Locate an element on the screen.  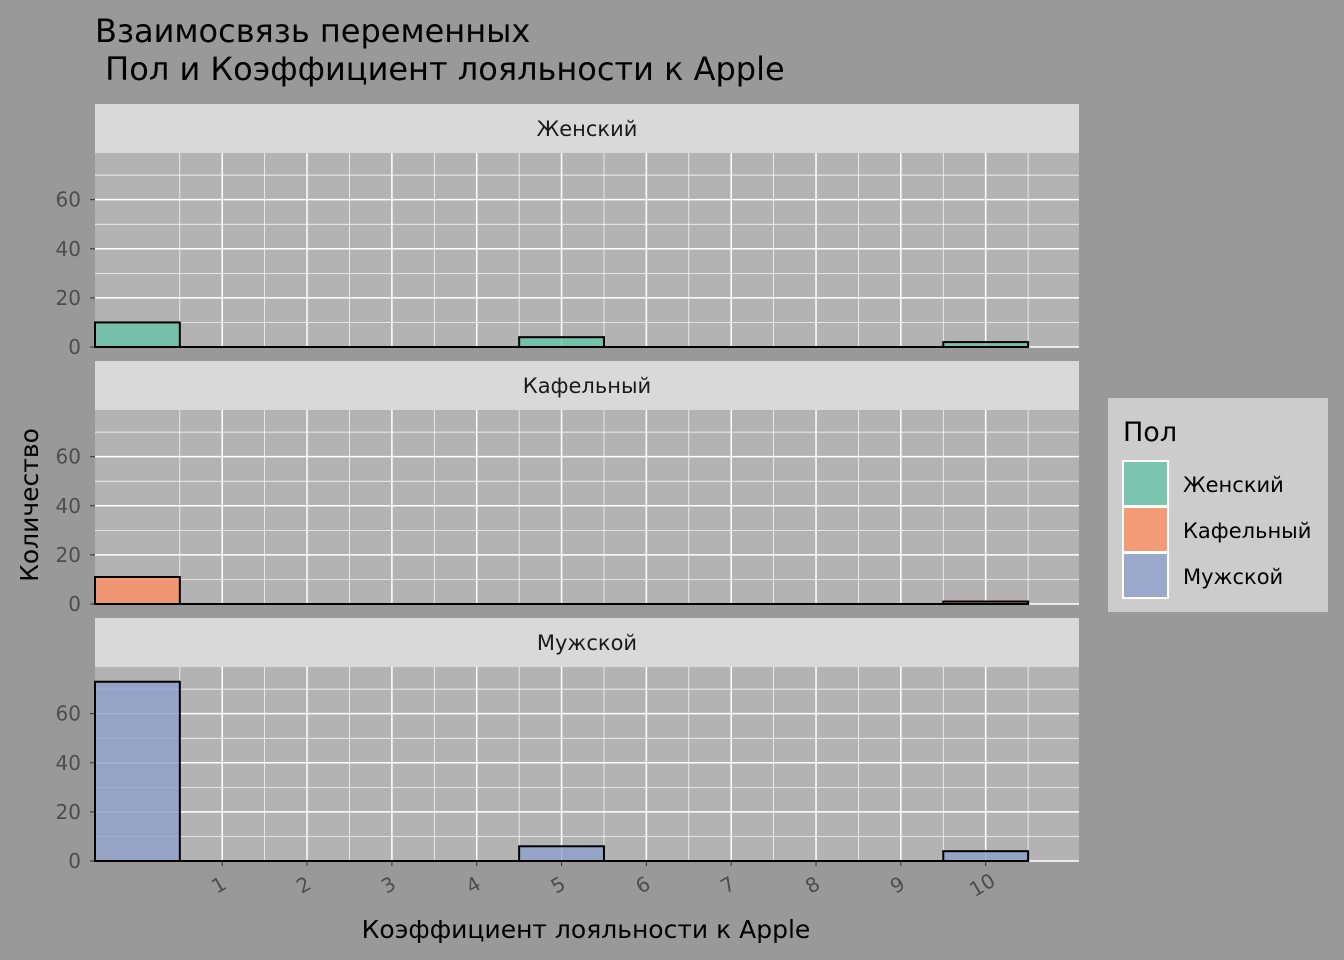
legend-key-label: Женский is located at coordinates (1233, 485).